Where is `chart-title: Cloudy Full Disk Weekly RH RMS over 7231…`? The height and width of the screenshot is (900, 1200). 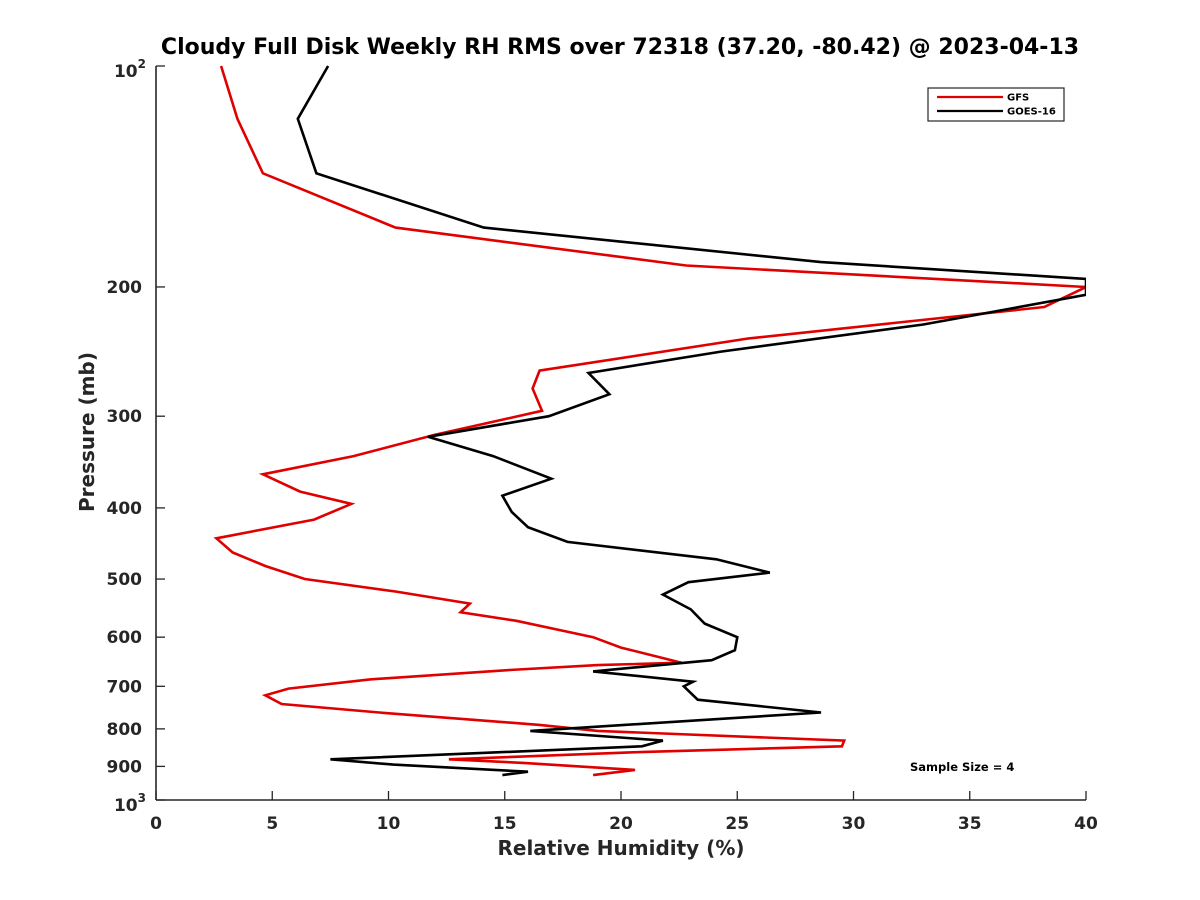 chart-title: Cloudy Full Disk Weekly RH RMS over 7231… is located at coordinates (620, 47).